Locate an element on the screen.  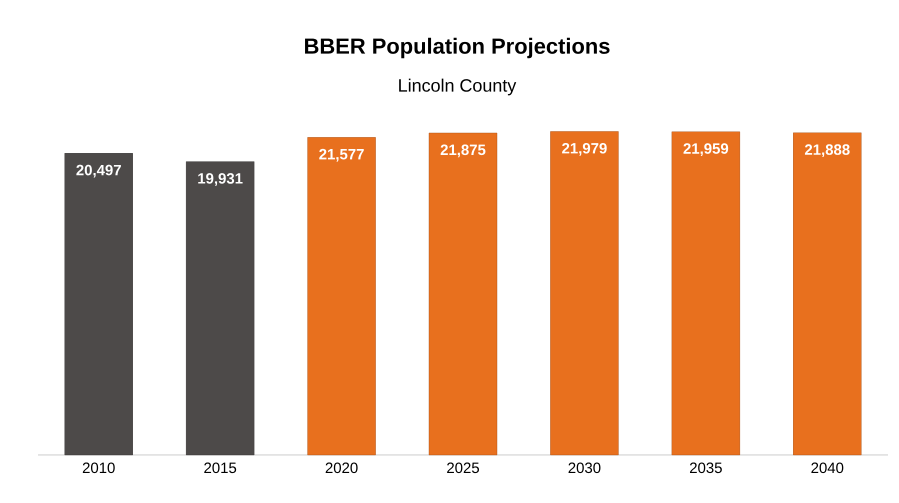
data-label: 21,577 is located at coordinates (341, 155).